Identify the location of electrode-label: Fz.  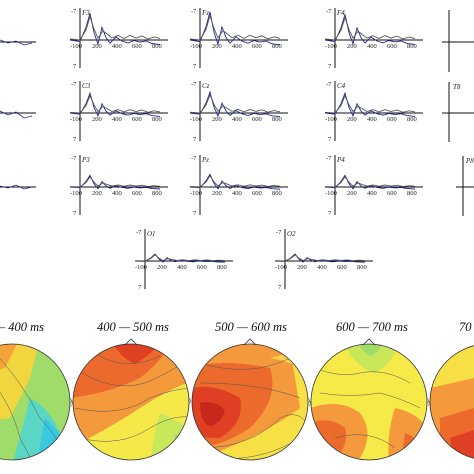
(205, 13).